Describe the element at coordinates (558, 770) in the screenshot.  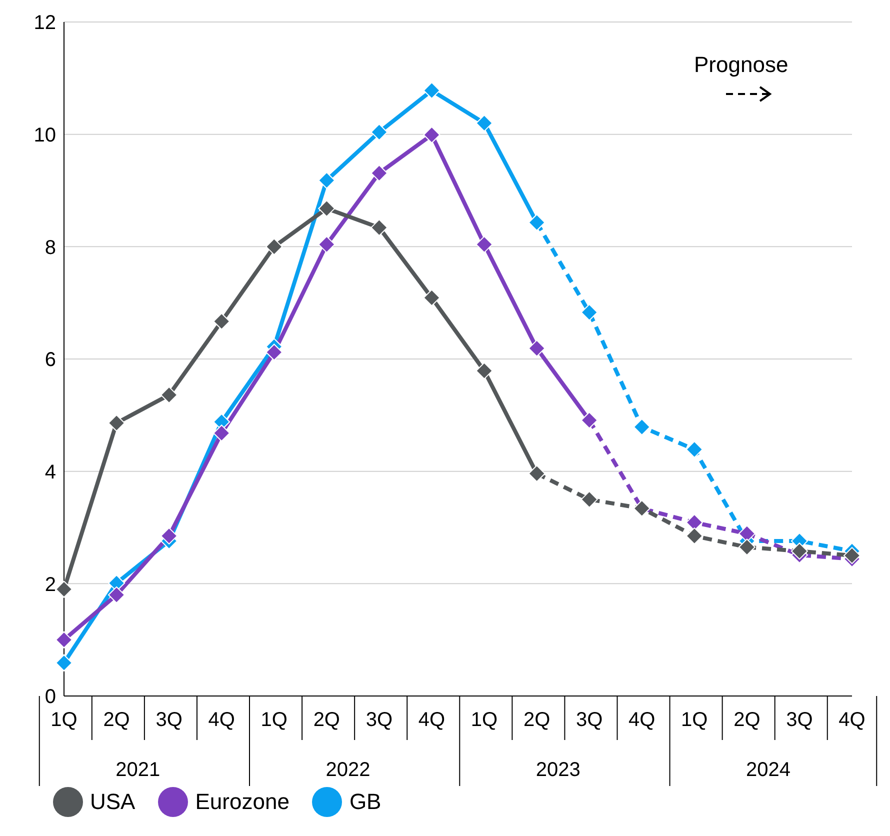
I see `text: 2023` at that location.